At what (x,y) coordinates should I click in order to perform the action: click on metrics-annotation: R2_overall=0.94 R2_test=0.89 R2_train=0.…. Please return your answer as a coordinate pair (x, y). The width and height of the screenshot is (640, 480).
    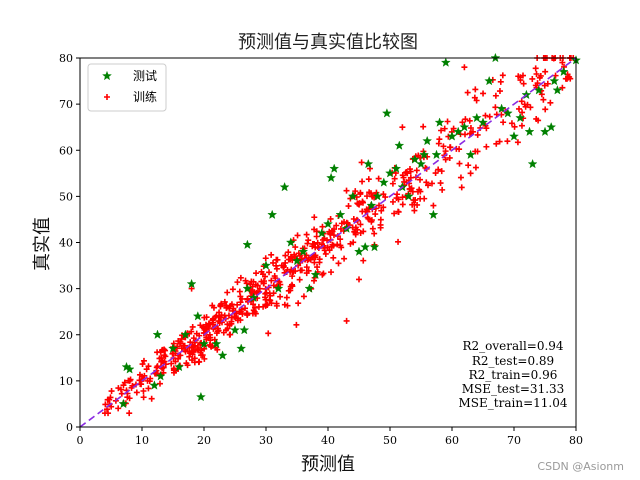
    Looking at the image, I should click on (513, 374).